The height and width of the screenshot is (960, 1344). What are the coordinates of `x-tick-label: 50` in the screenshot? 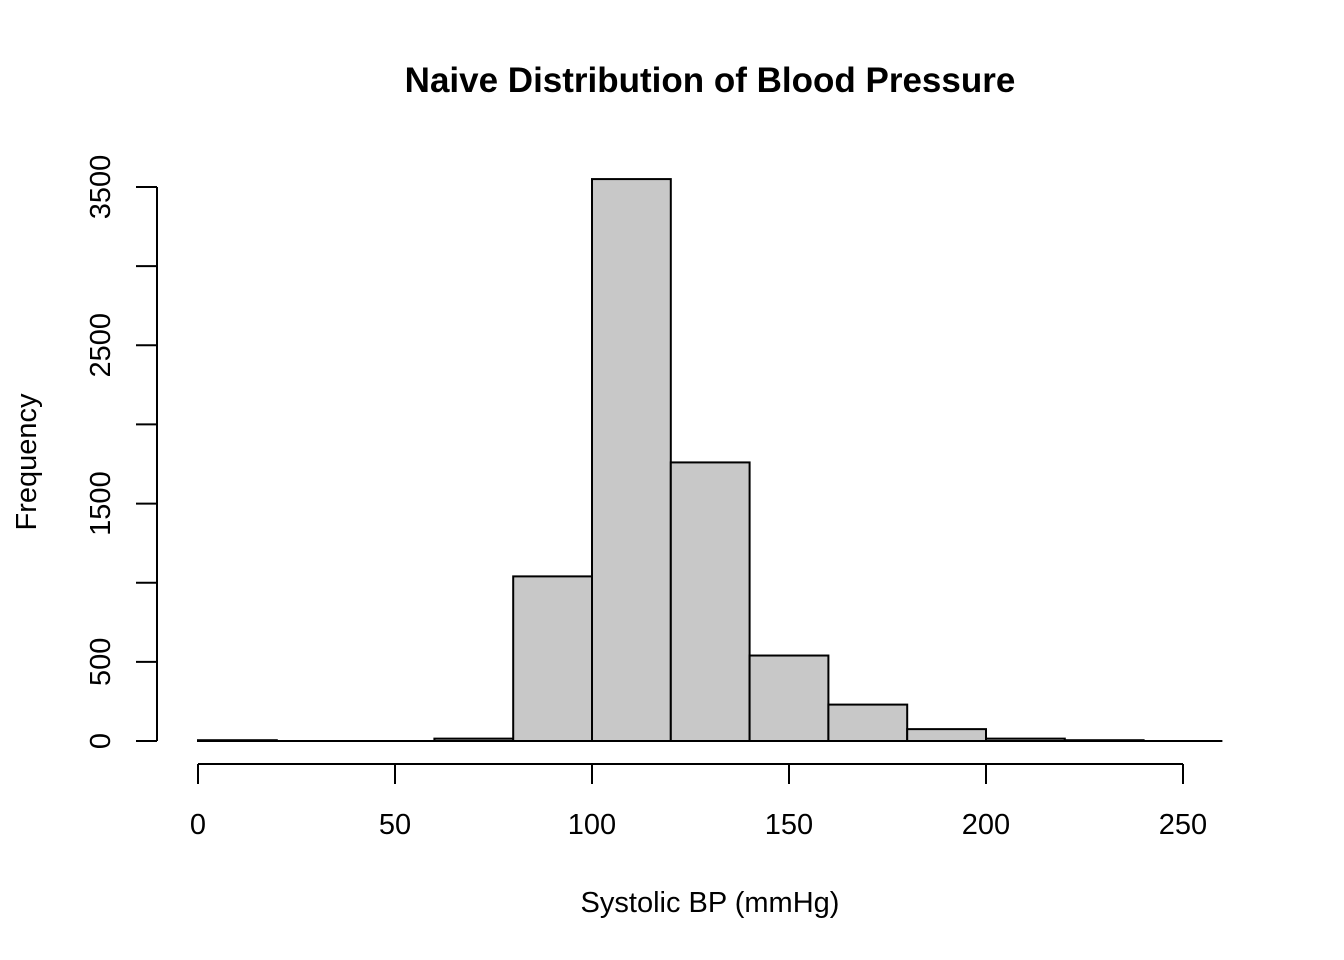 It's located at (395, 825).